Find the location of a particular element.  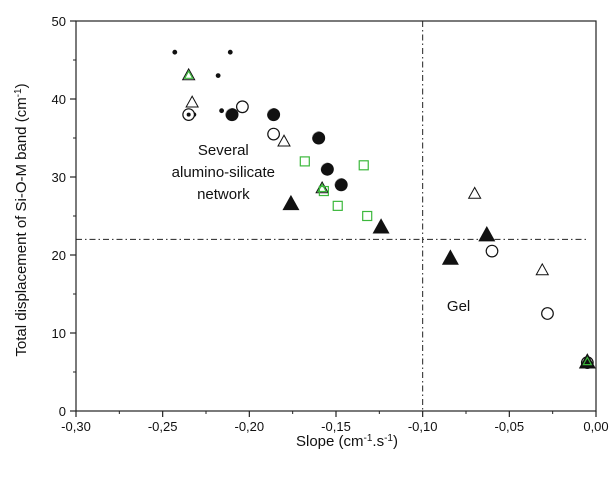

x-tick-label: -0,25 is located at coordinates (163, 426).